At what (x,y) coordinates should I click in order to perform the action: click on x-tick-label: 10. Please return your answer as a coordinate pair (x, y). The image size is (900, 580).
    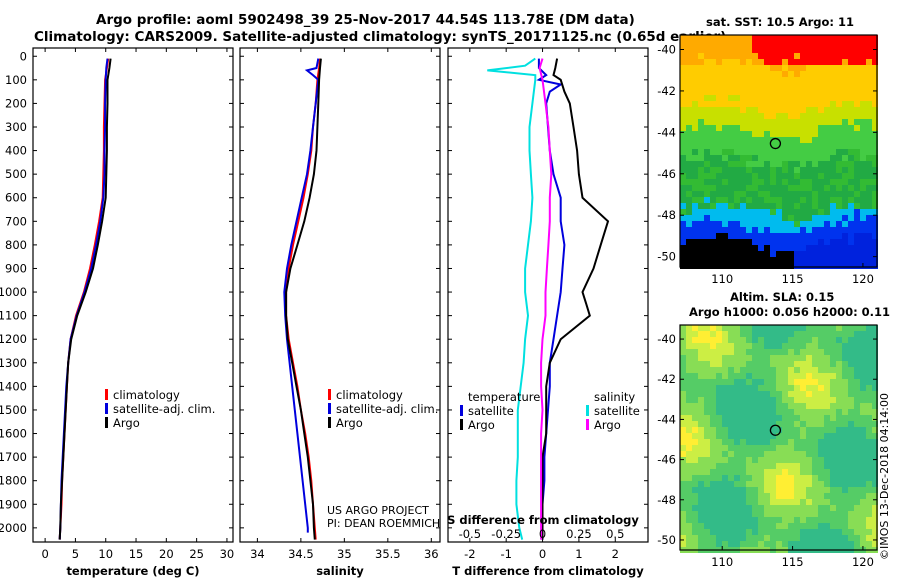
    Looking at the image, I should click on (105, 554).